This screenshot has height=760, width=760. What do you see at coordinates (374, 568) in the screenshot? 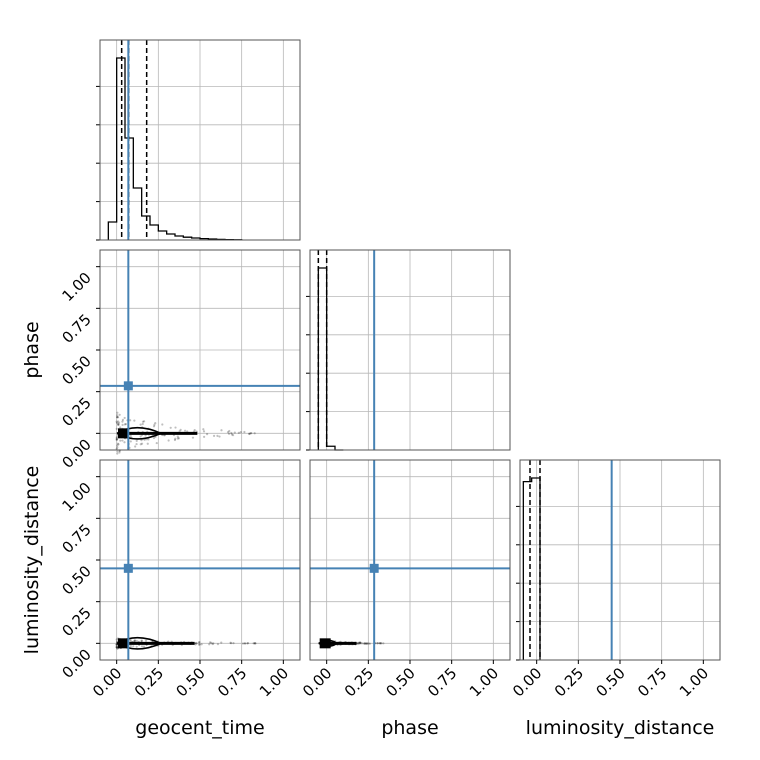
I see `truth-marker` at bounding box center [374, 568].